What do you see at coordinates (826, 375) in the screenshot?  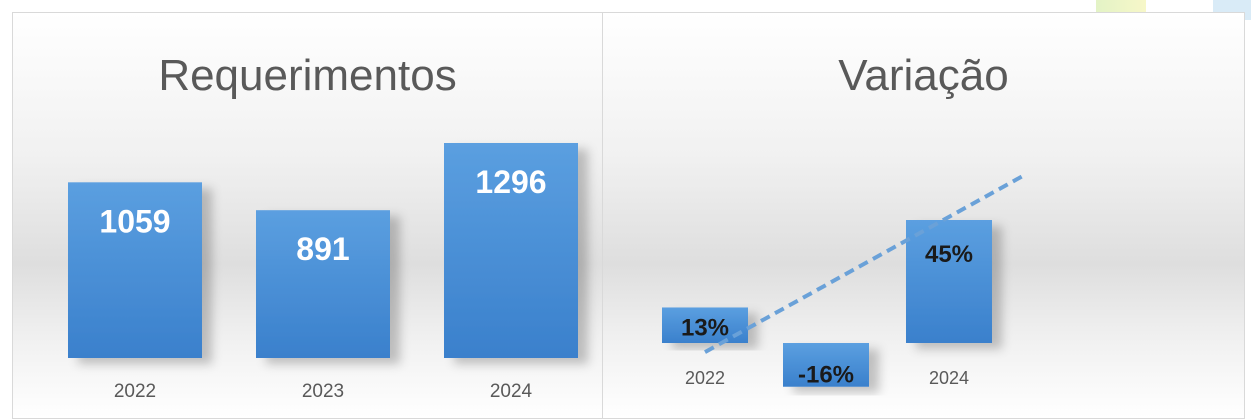 I see `variacao-data-label-2023: -16%` at bounding box center [826, 375].